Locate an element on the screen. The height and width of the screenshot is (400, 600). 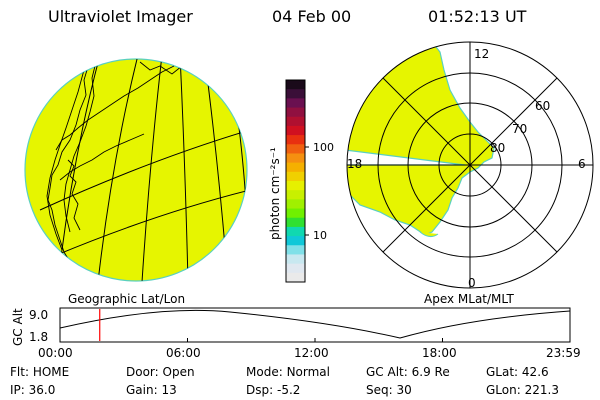
altitude-tick-1-8: 1.8 is located at coordinates (38, 337).